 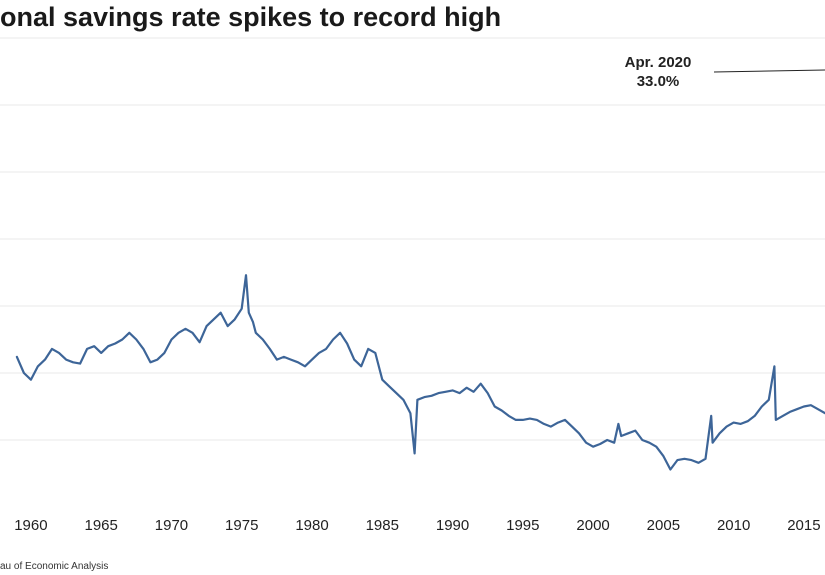 What do you see at coordinates (452, 525) in the screenshot?
I see `x-tick-label: 1990` at bounding box center [452, 525].